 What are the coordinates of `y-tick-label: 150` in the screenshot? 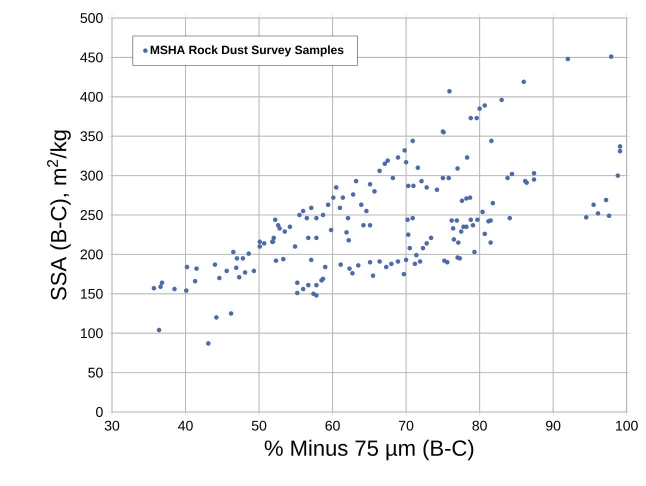 It's located at (91, 293).